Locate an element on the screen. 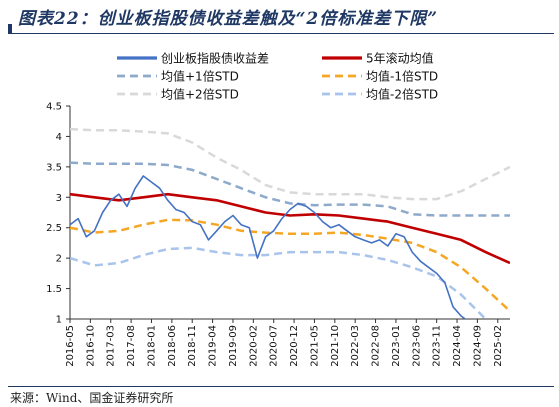 This screenshot has height=407, width=559. legend-label-0: 创业板指股债收益差 is located at coordinates (215, 58).